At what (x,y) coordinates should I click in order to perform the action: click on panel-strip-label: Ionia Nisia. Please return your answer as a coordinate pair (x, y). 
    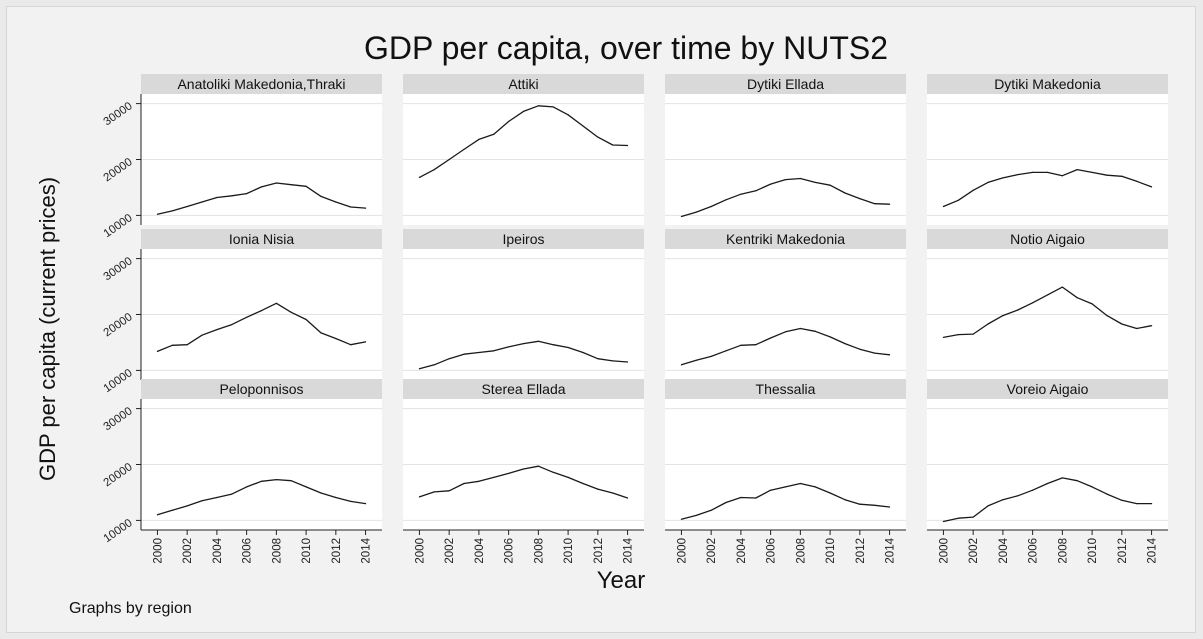
    Looking at the image, I should click on (262, 239).